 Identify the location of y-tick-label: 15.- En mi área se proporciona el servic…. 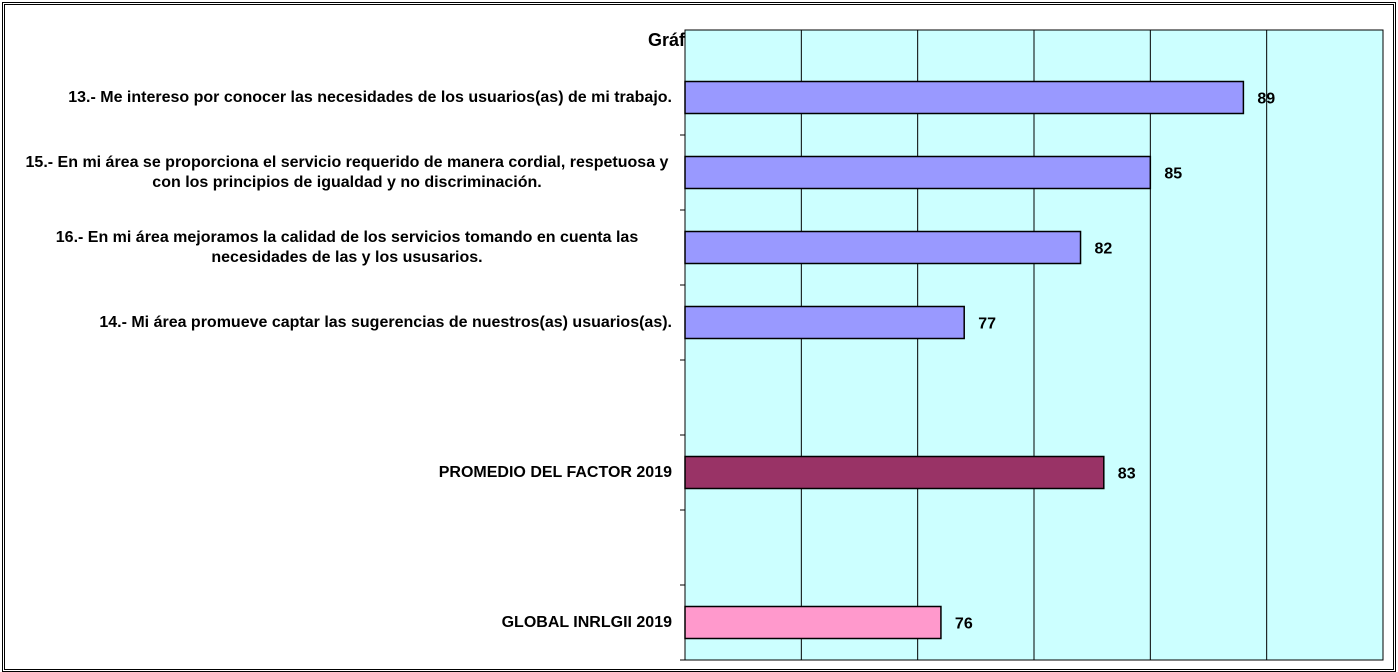
(347, 172).